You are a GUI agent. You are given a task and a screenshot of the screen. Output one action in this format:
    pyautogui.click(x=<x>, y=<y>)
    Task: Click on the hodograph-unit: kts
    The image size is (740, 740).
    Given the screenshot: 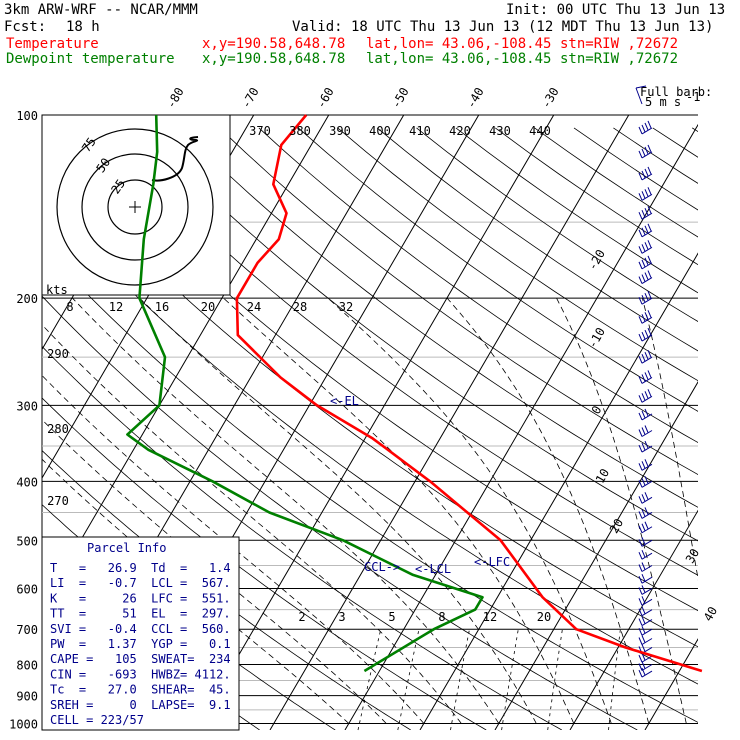 What is the action you would take?
    pyautogui.click(x=57, y=290)
    